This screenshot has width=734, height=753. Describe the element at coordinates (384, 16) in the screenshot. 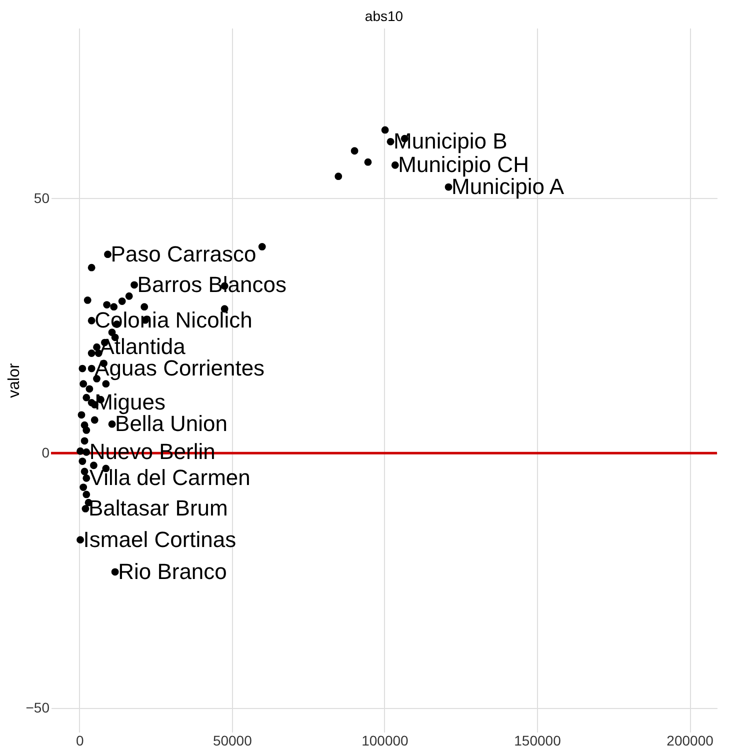

I see `chart-title: abs10` at that location.